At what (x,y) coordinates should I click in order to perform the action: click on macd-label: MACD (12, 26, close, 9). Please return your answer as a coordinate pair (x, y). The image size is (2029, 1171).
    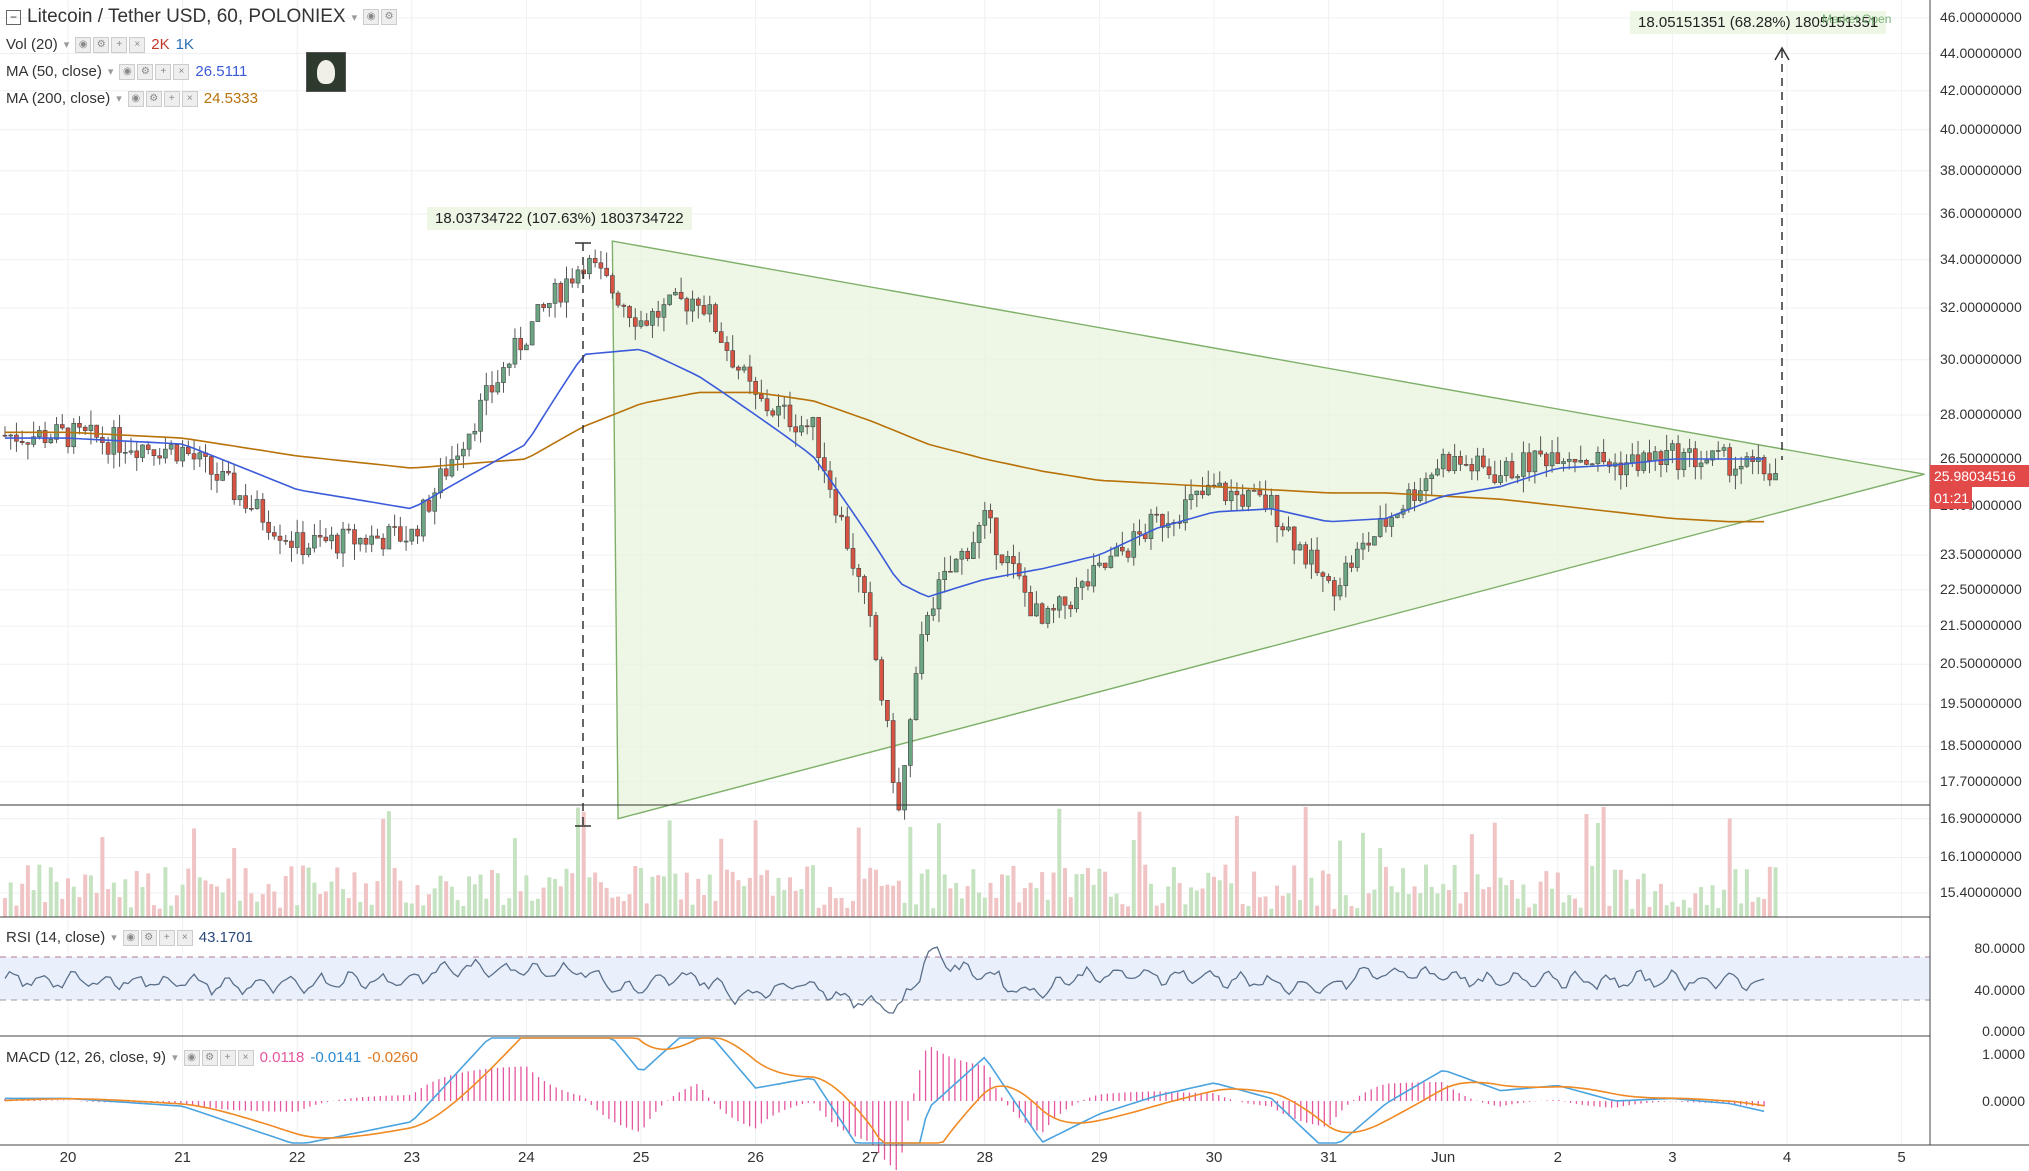
    Looking at the image, I should click on (86, 1057).